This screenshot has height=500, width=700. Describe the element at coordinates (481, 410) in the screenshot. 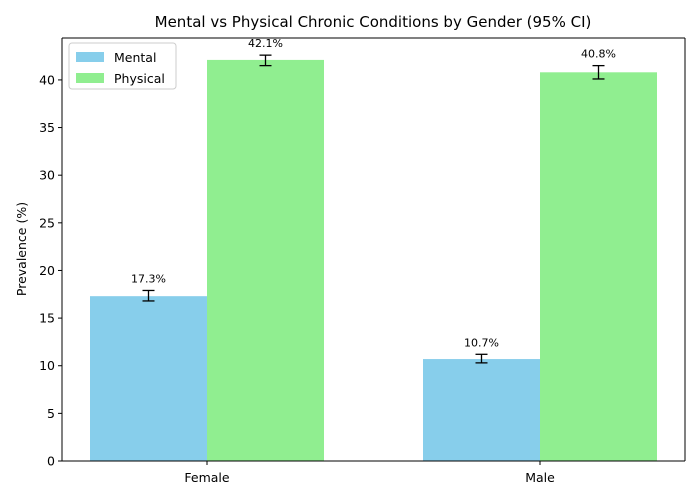

I see `bar-mental-male` at that location.